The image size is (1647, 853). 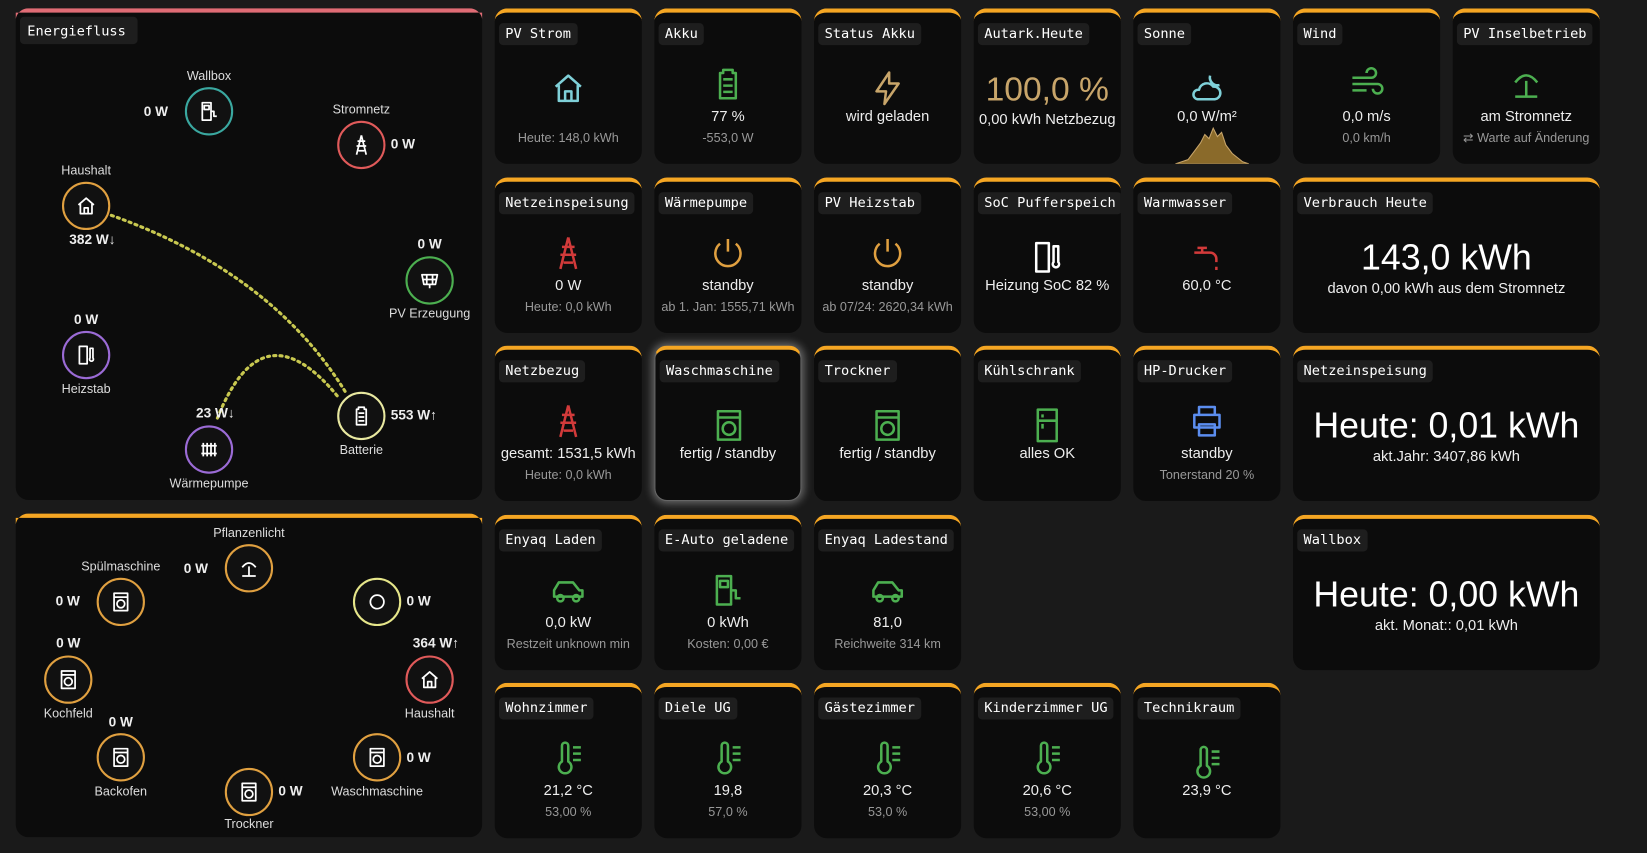 I want to click on card-secondary: 53,0 %, so click(x=887, y=812).